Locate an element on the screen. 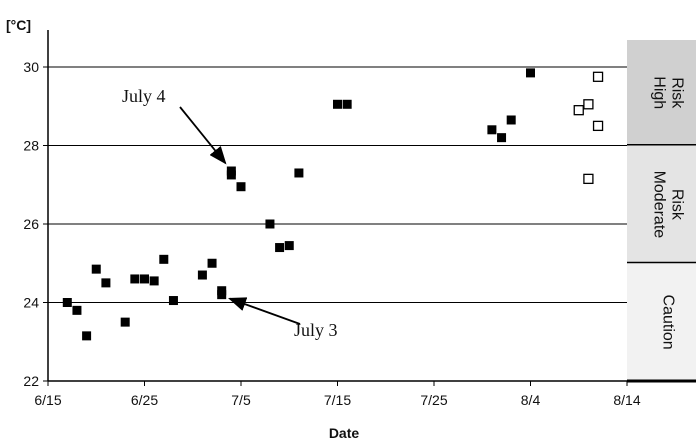 This screenshot has height=440, width=696. y-tick-label: 30 is located at coordinates (31, 67).